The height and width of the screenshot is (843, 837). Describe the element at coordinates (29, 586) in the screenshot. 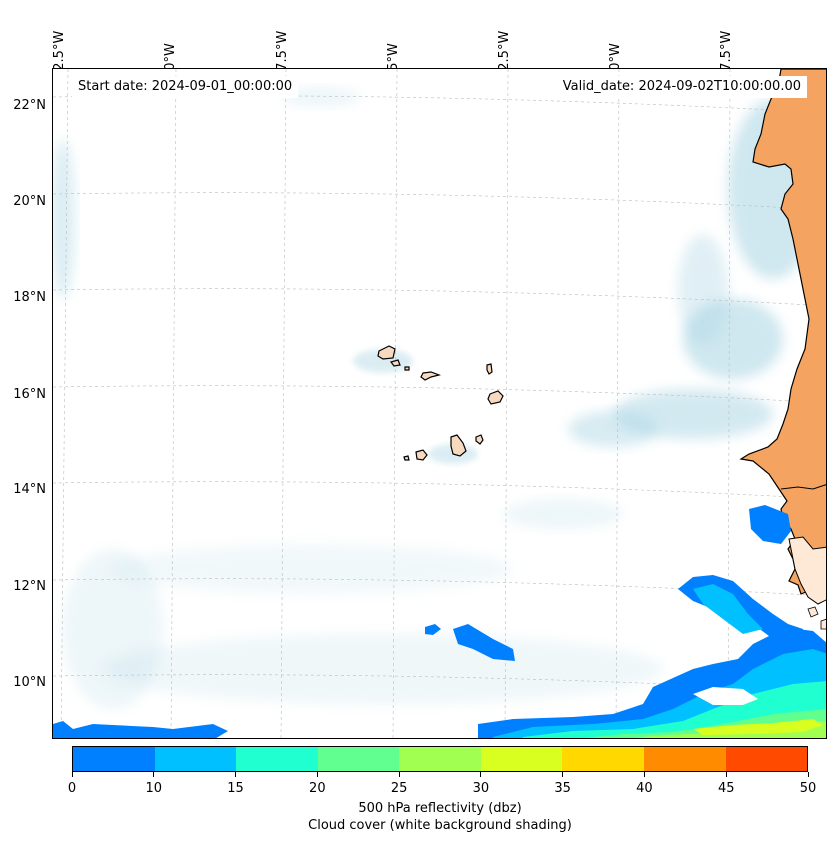

I see `lat-label-12n: 12°N` at that location.